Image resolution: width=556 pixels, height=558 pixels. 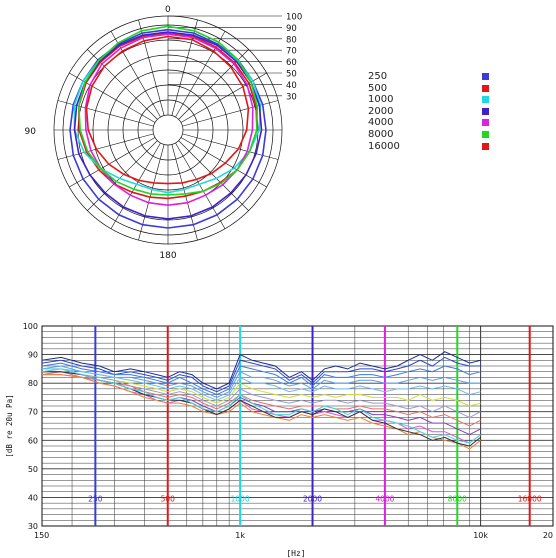 I want to click on y-tick-label: 90, so click(x=33, y=355).